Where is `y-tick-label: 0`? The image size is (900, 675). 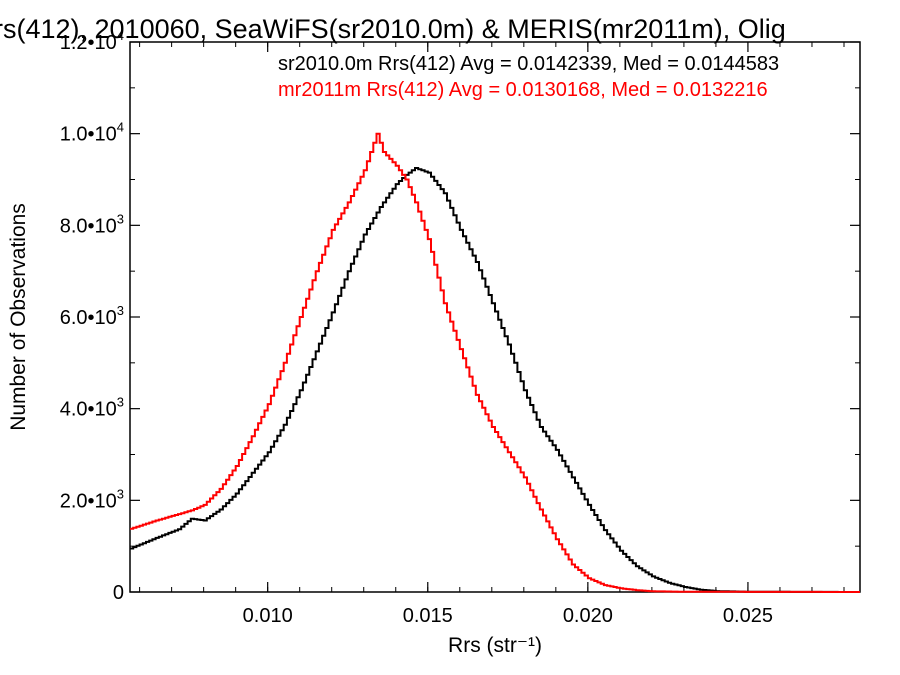
y-tick-label: 0 is located at coordinates (118, 593).